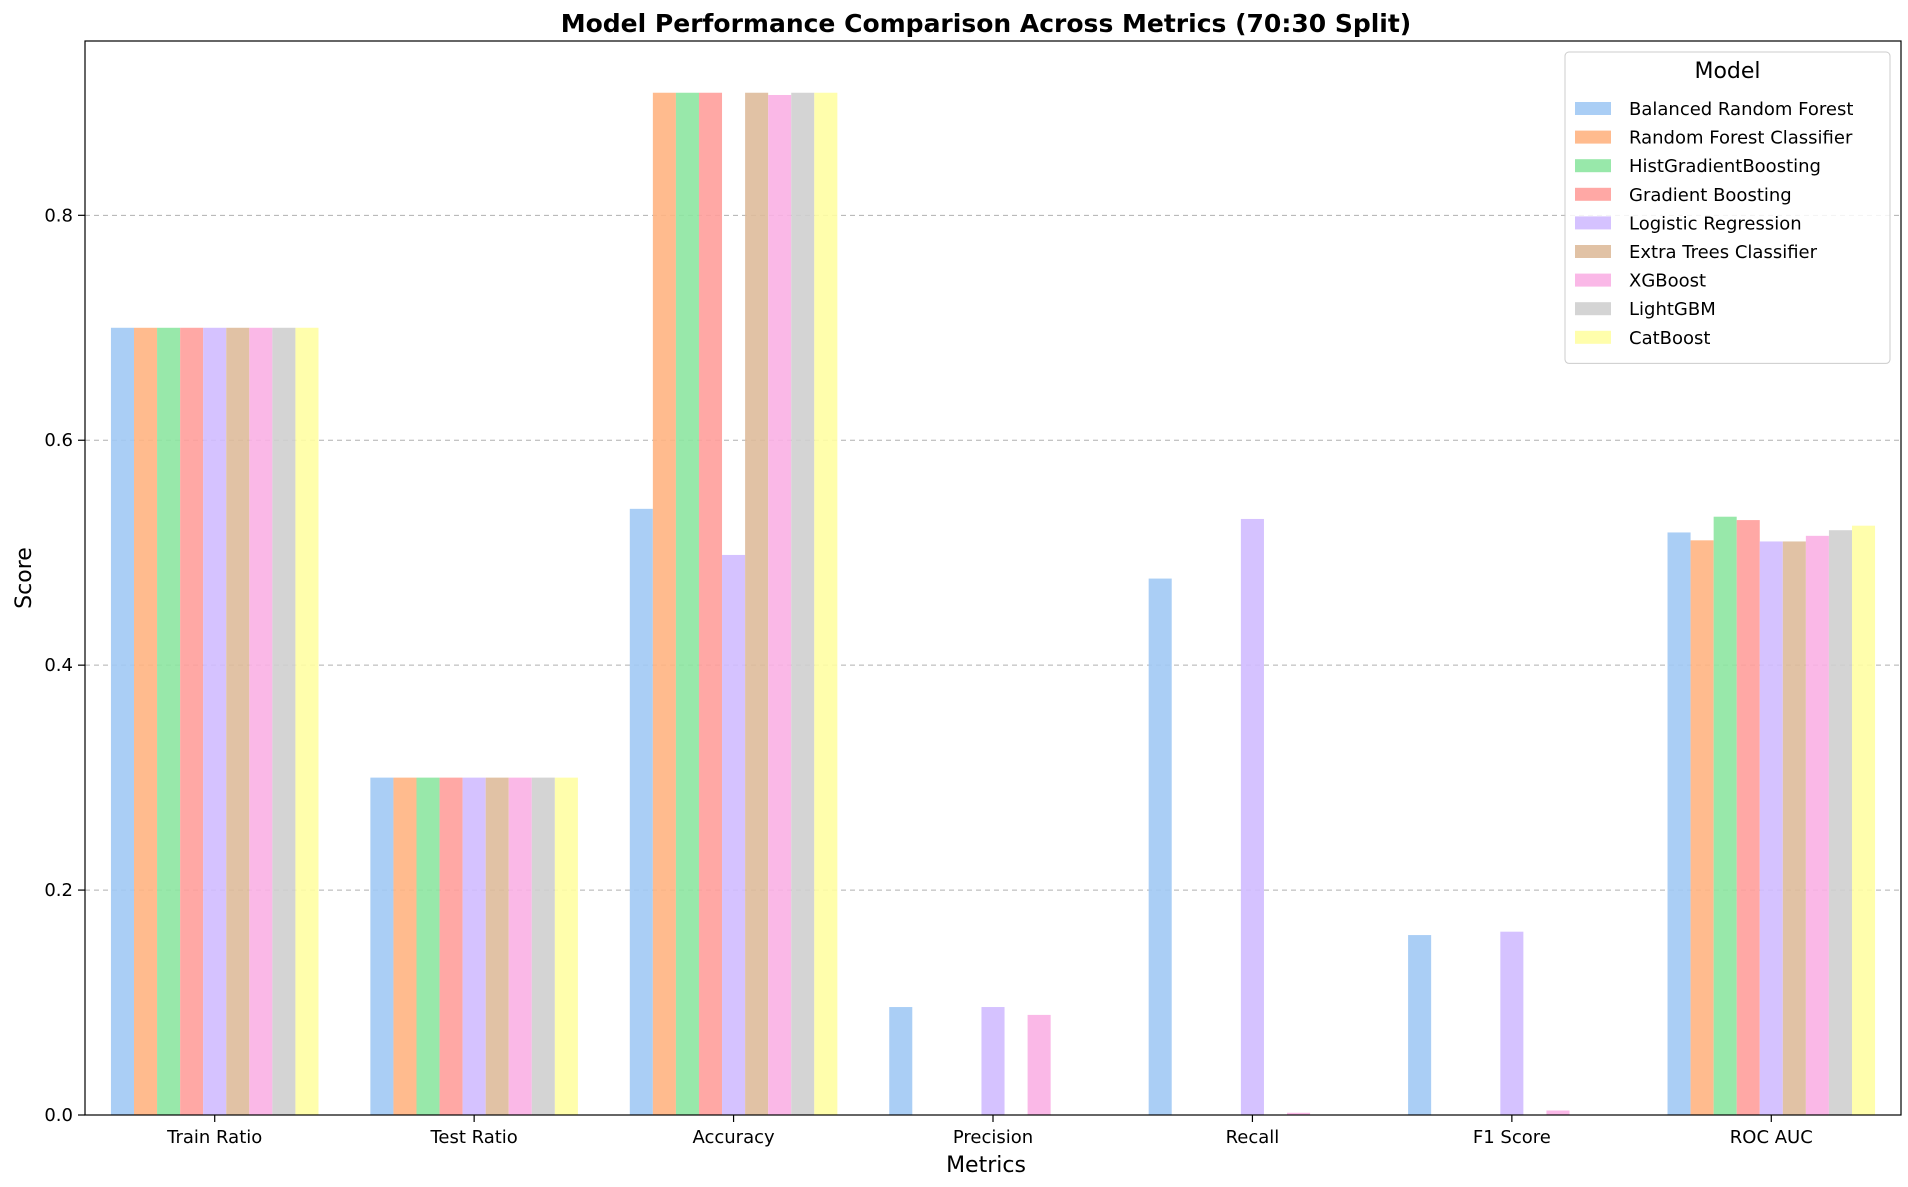 The image size is (1908, 1187). I want to click on y-tick-label: 0.8, so click(58, 215).